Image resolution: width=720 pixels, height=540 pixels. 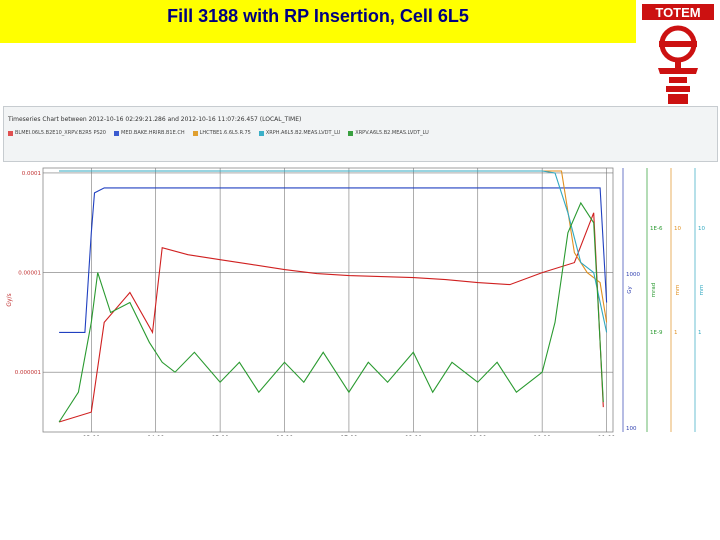 What do you see at coordinates (630, 290) in the screenshot?
I see `y-right-axis-label: Gy` at bounding box center [630, 290].